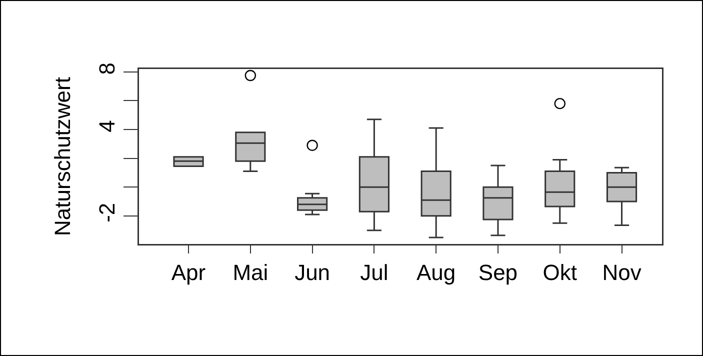  I want to click on x-tick-label: Aug, so click(436, 272).